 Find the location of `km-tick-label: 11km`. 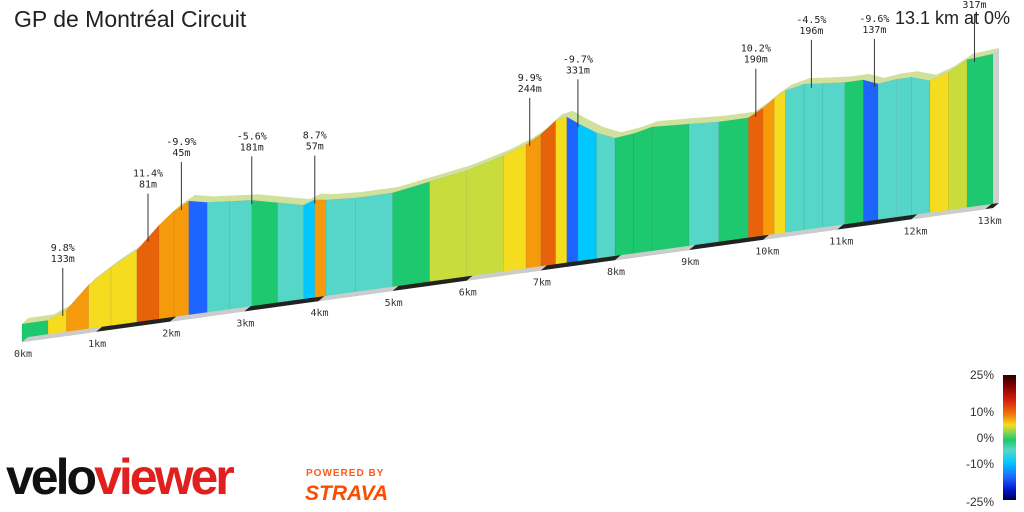

km-tick-label: 11km is located at coordinates (841, 242).